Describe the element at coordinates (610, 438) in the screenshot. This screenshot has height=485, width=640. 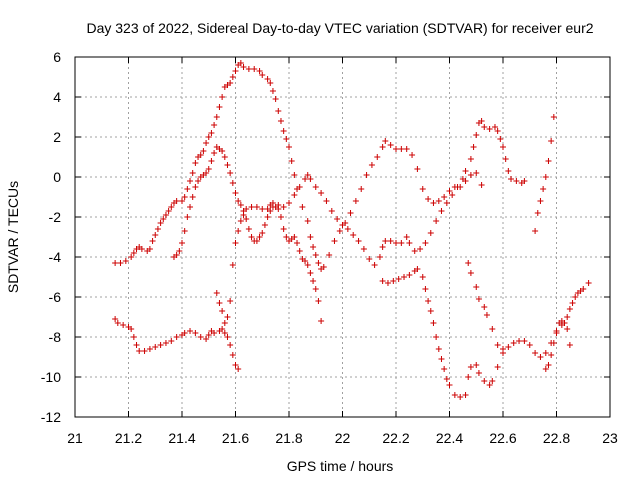
I see `x-tick-label: 23` at that location.